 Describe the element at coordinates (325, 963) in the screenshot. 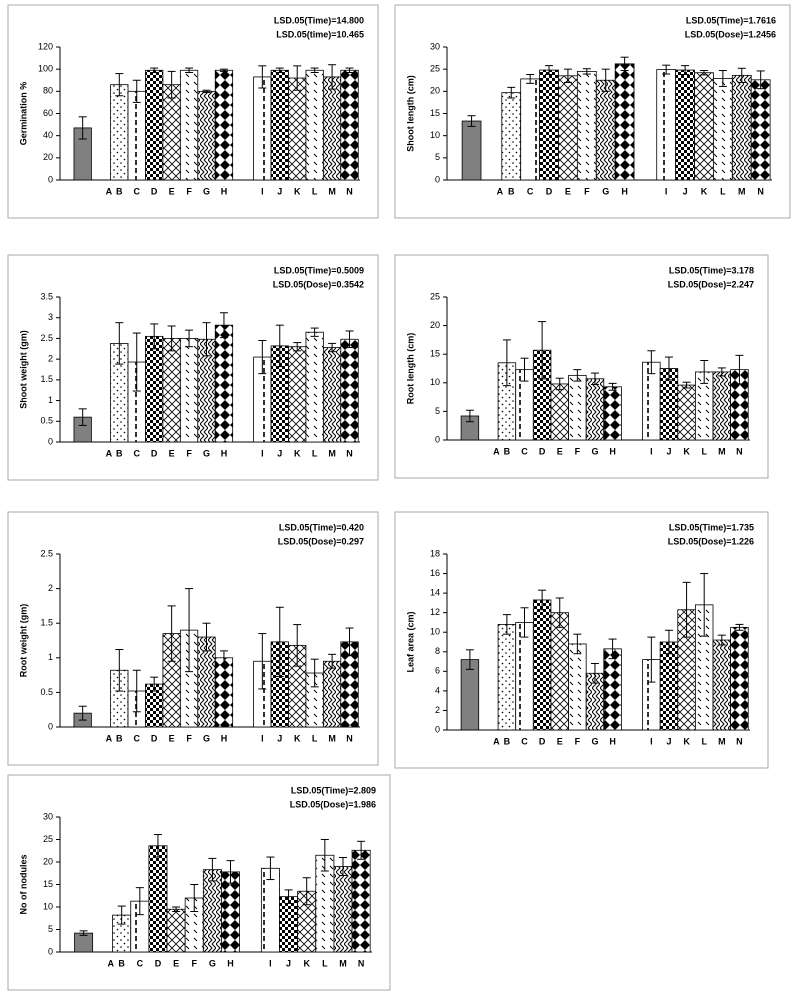

I see `x-tick-label: L` at that location.